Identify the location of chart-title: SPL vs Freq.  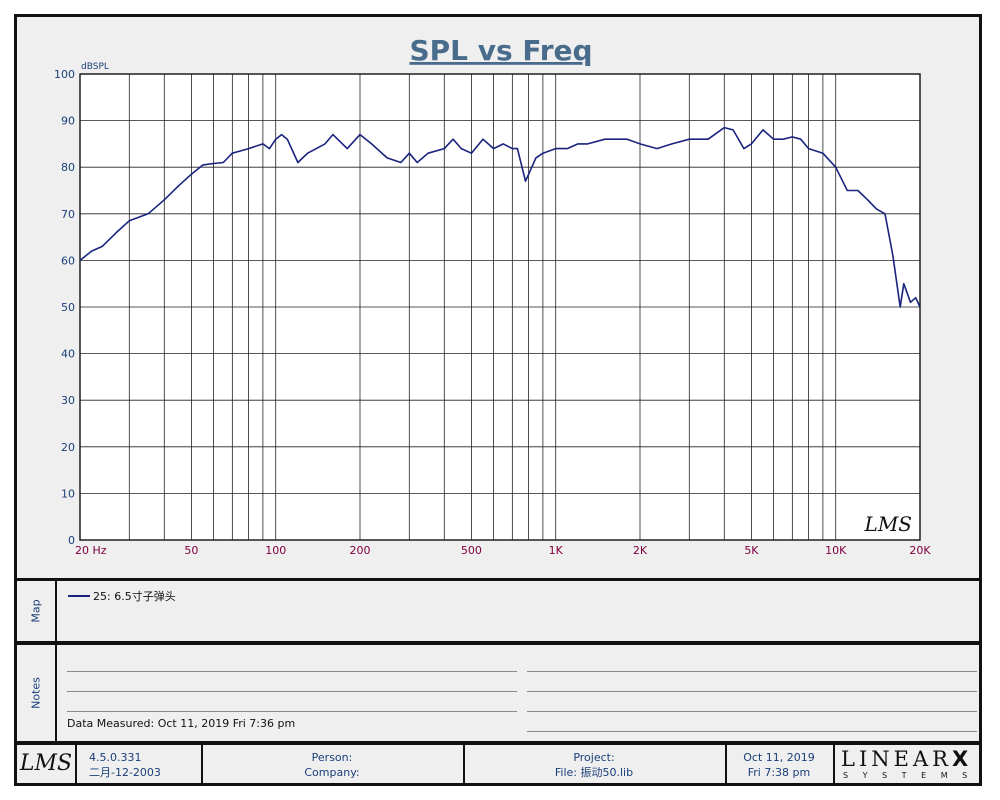
(500, 50).